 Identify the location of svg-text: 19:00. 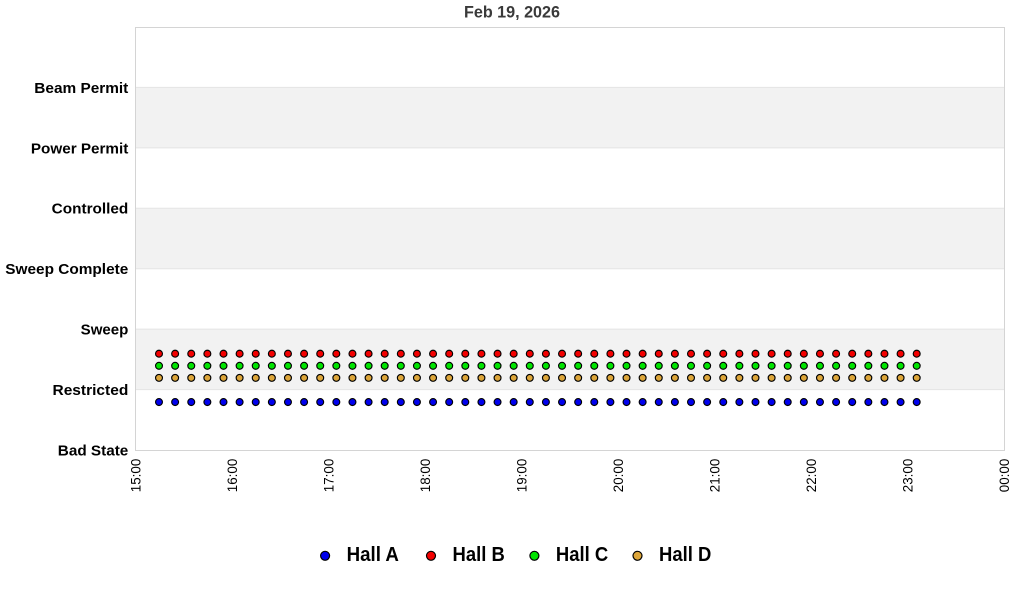
(522, 476).